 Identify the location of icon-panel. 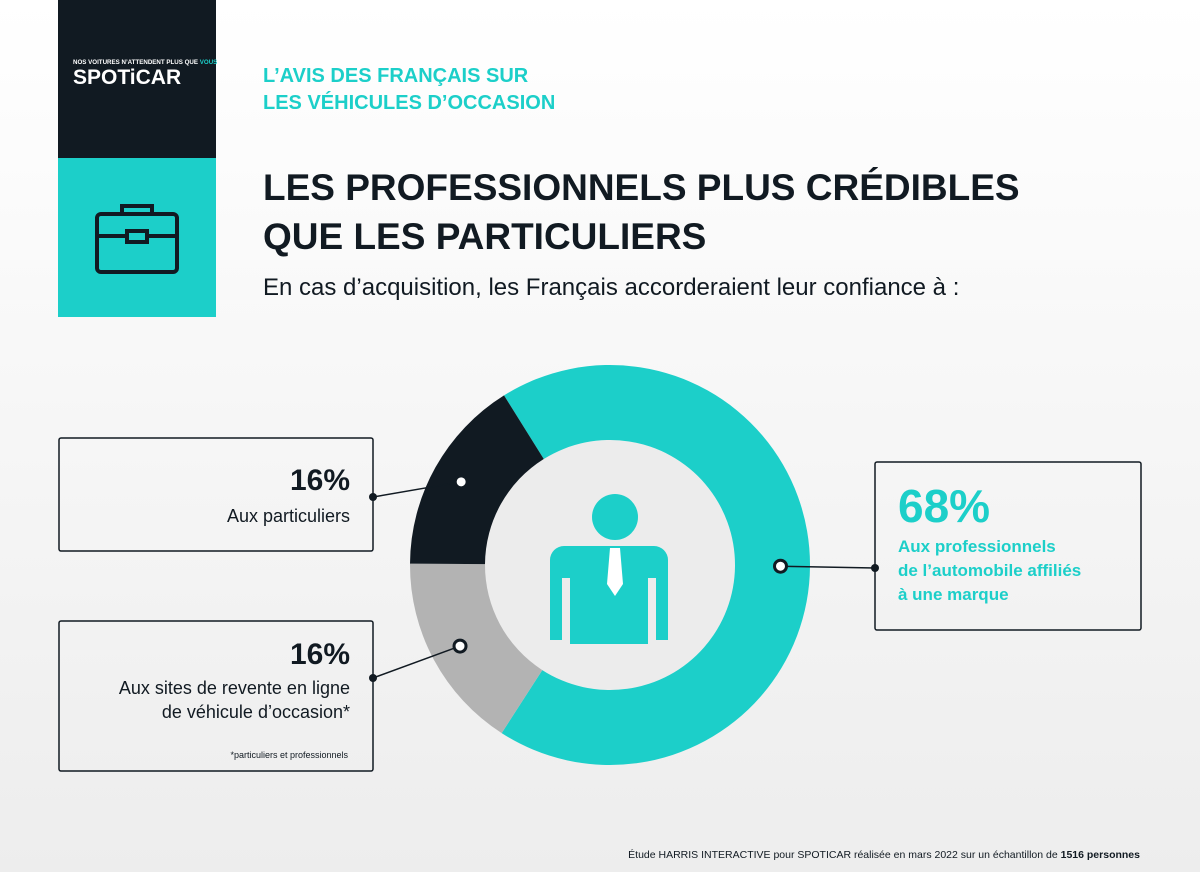
(137, 237).